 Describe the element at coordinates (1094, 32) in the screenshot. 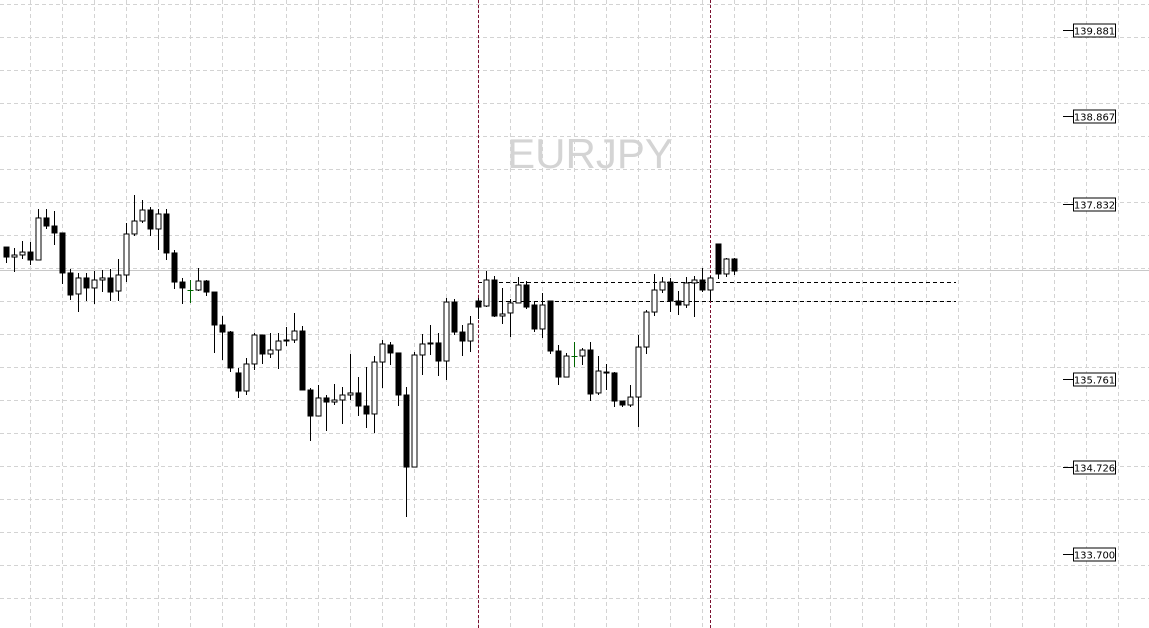

I see `price-label-text: 139.881` at that location.